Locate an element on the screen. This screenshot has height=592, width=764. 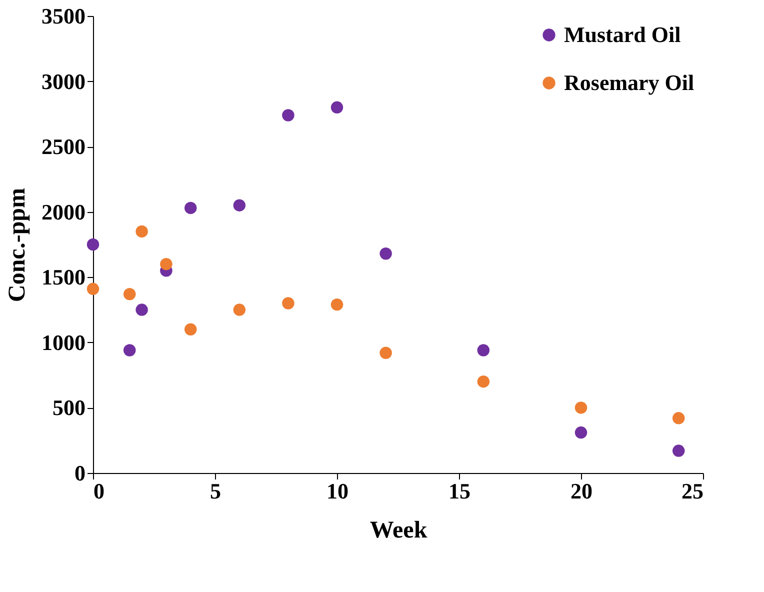
y-tick-label: 0 is located at coordinates (80, 473).